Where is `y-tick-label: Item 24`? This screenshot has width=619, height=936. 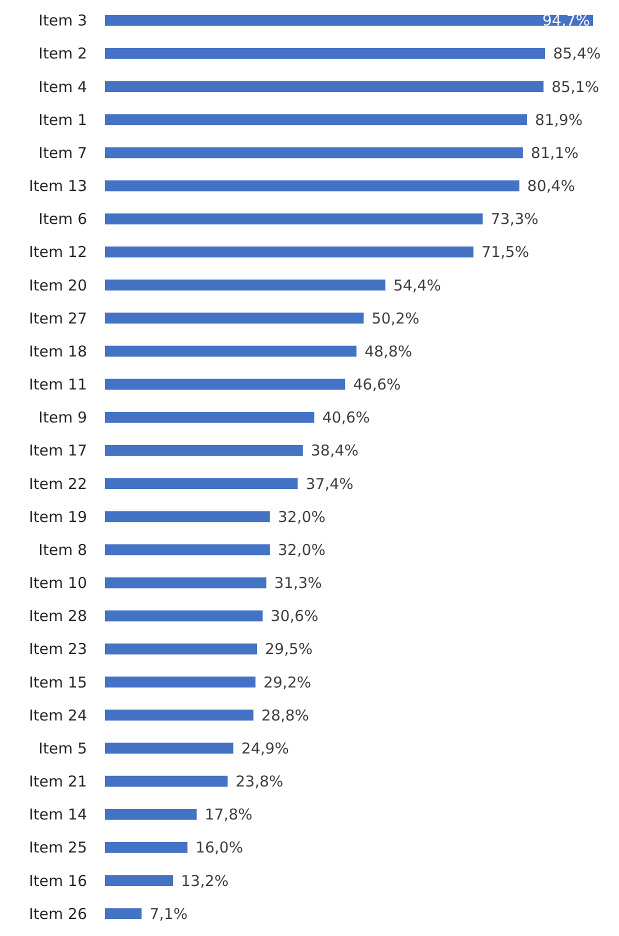
y-tick-label: Item 24 is located at coordinates (57, 715).